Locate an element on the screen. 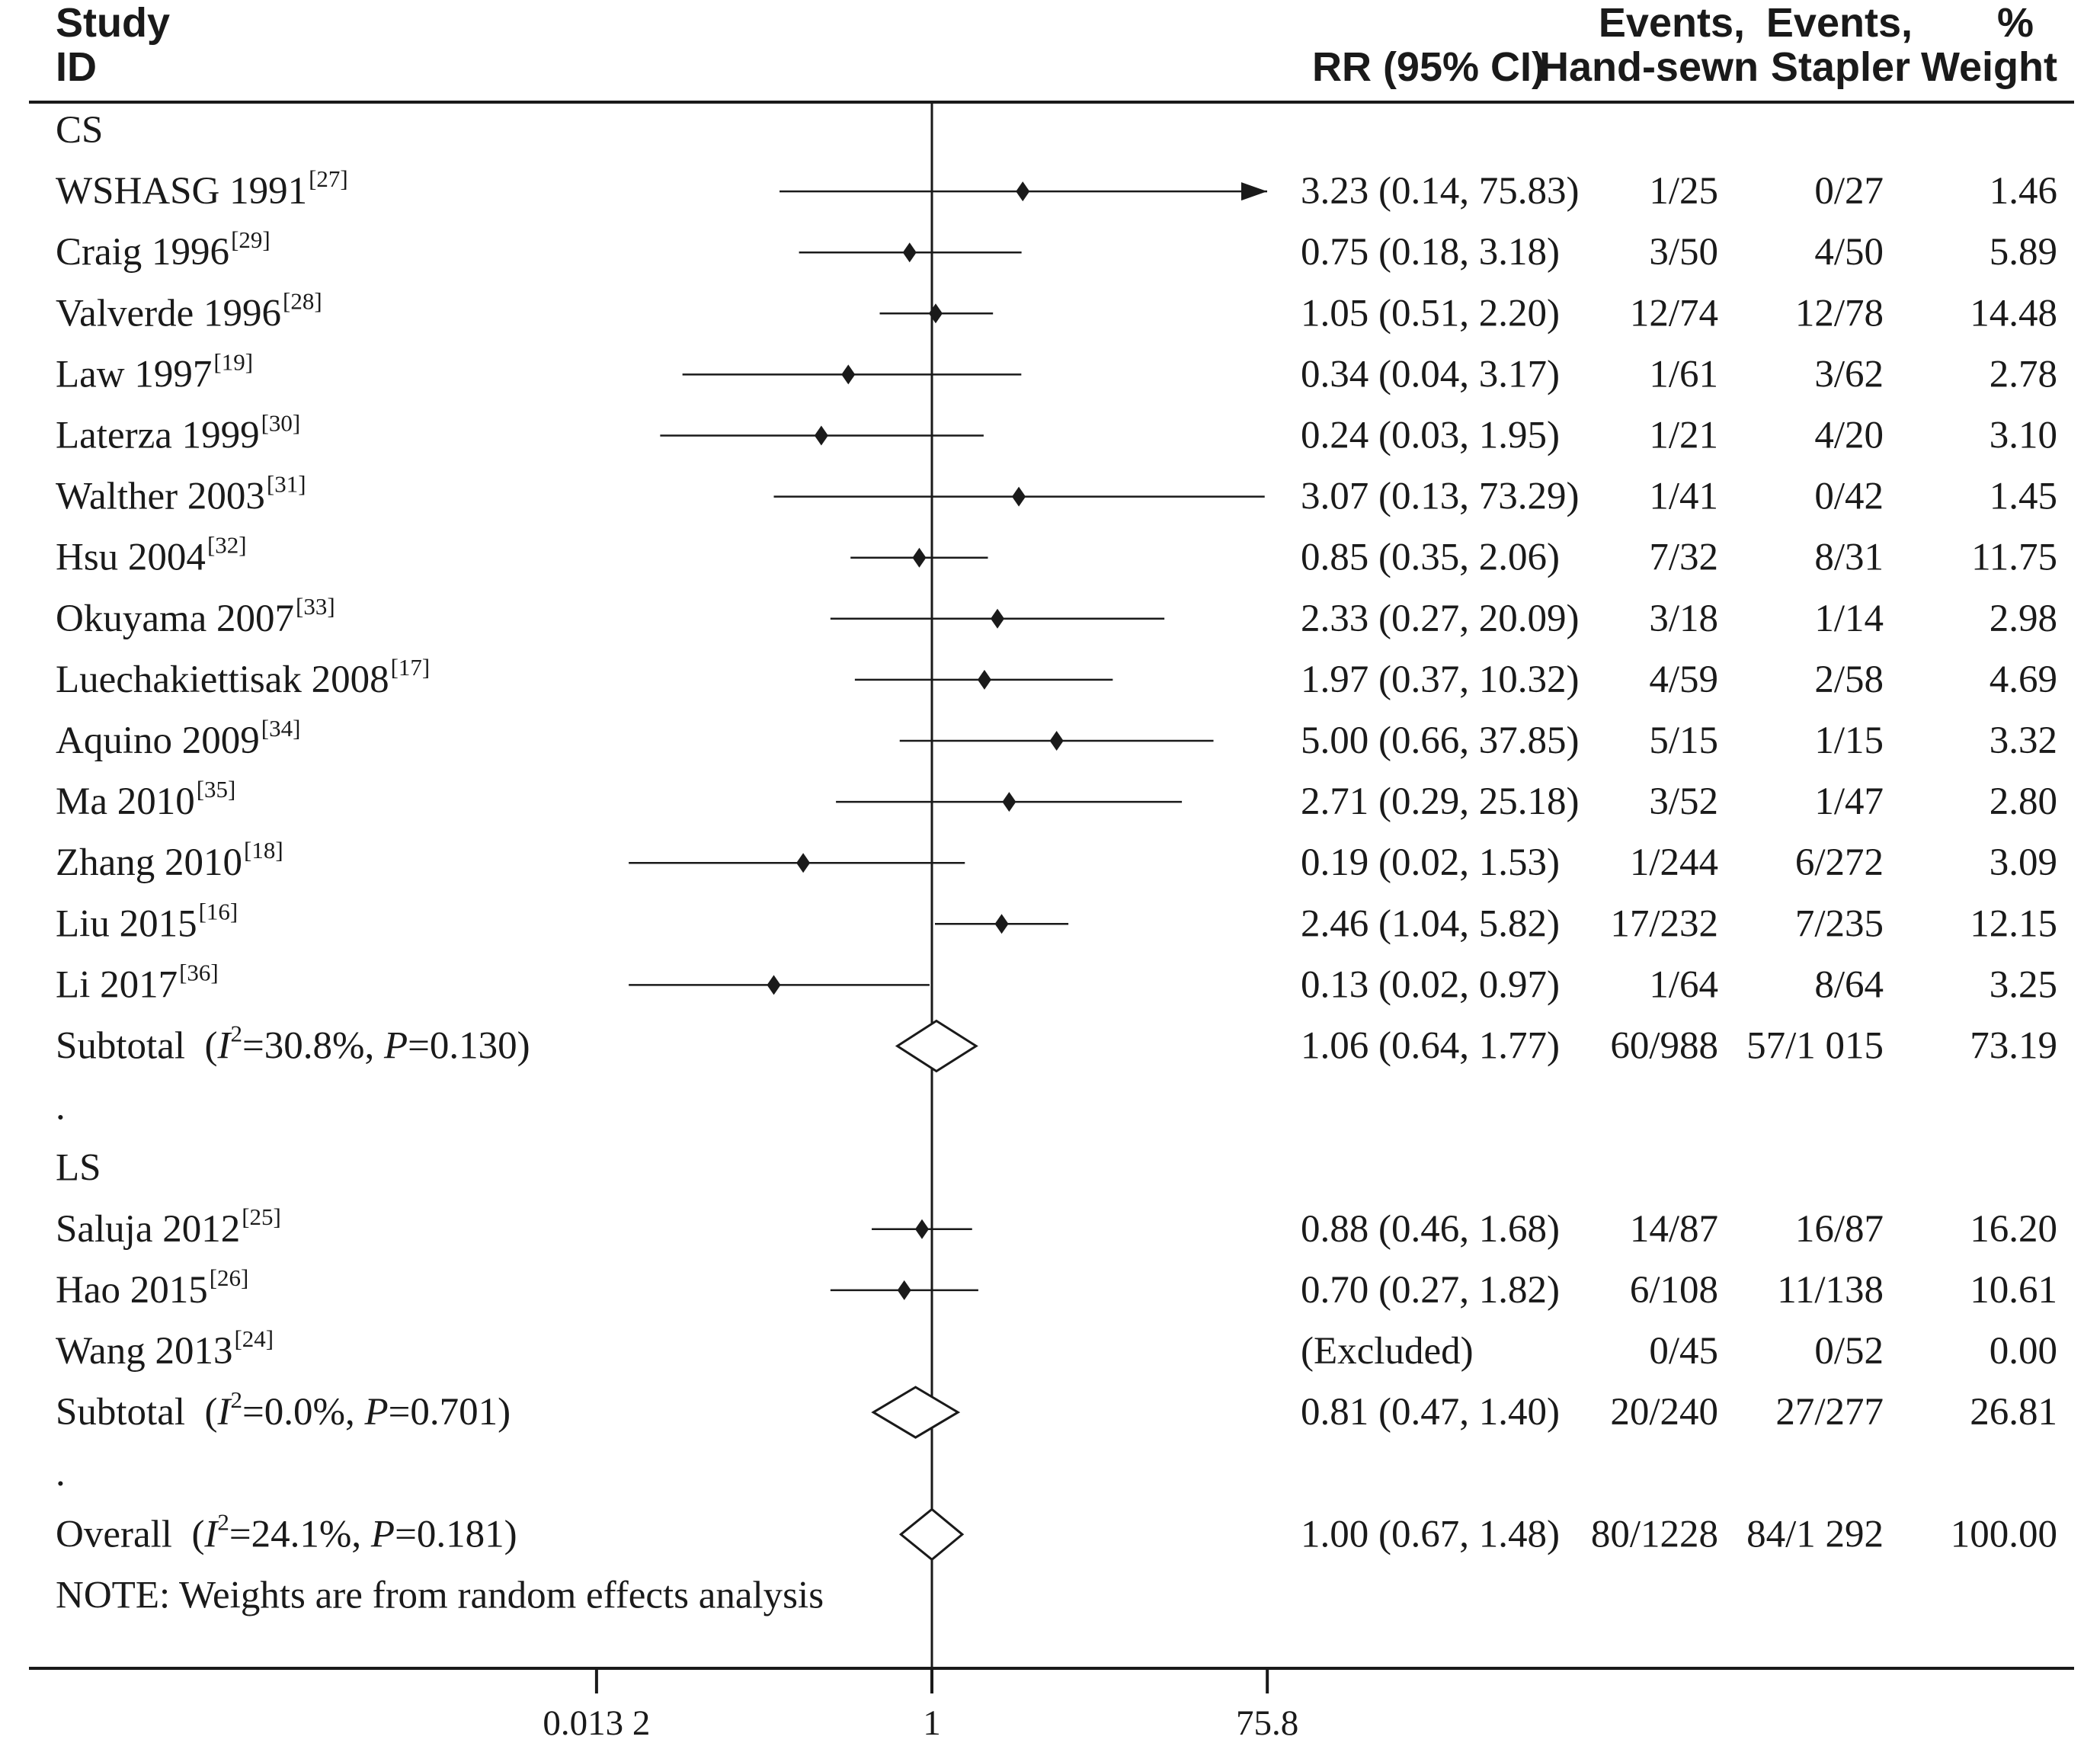 This screenshot has width=2100, height=1743. rr-ci-value: 0.13 (0.02, 0.97) is located at coordinates (1430, 984).